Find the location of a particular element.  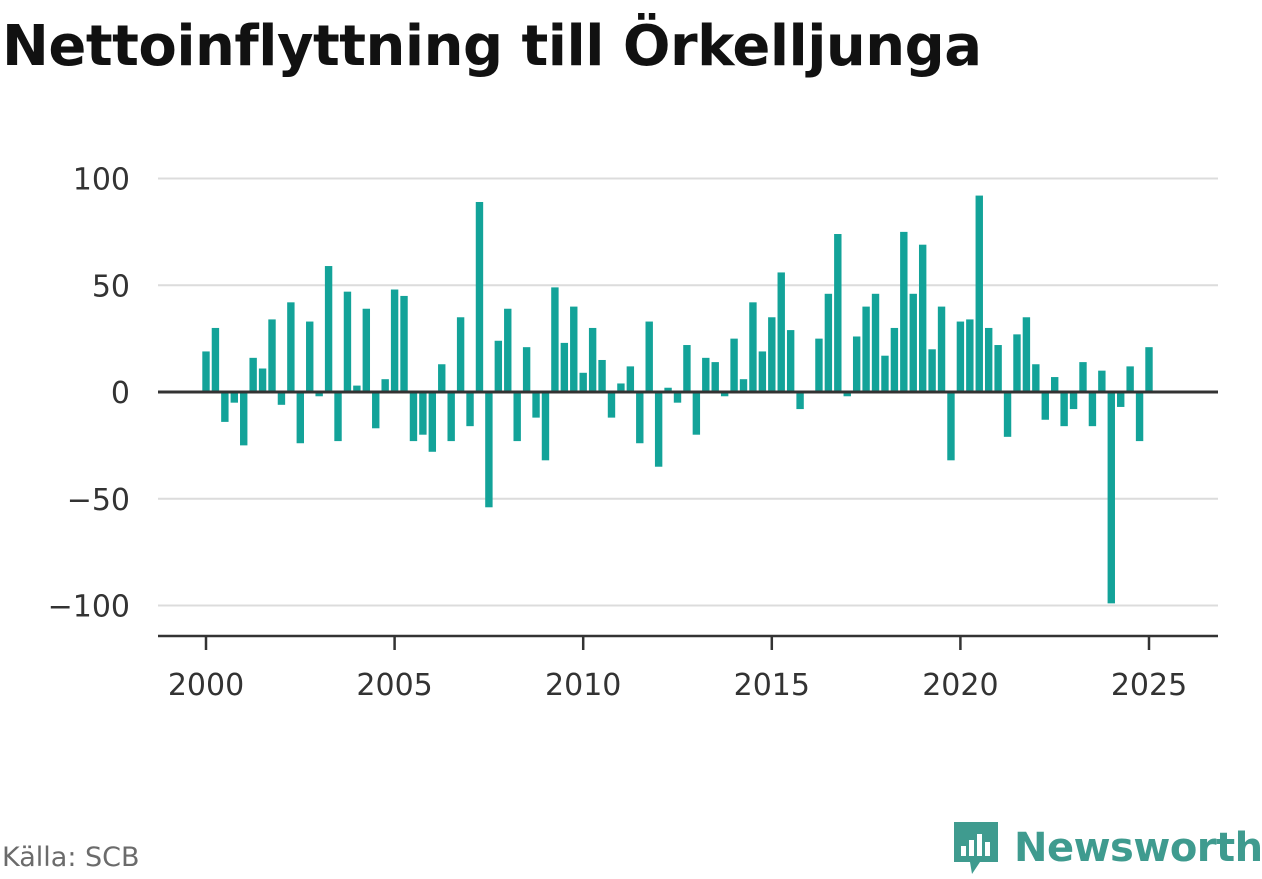

y-axis-labels: 100 50 0 −50 −100 is located at coordinates (89, 394).